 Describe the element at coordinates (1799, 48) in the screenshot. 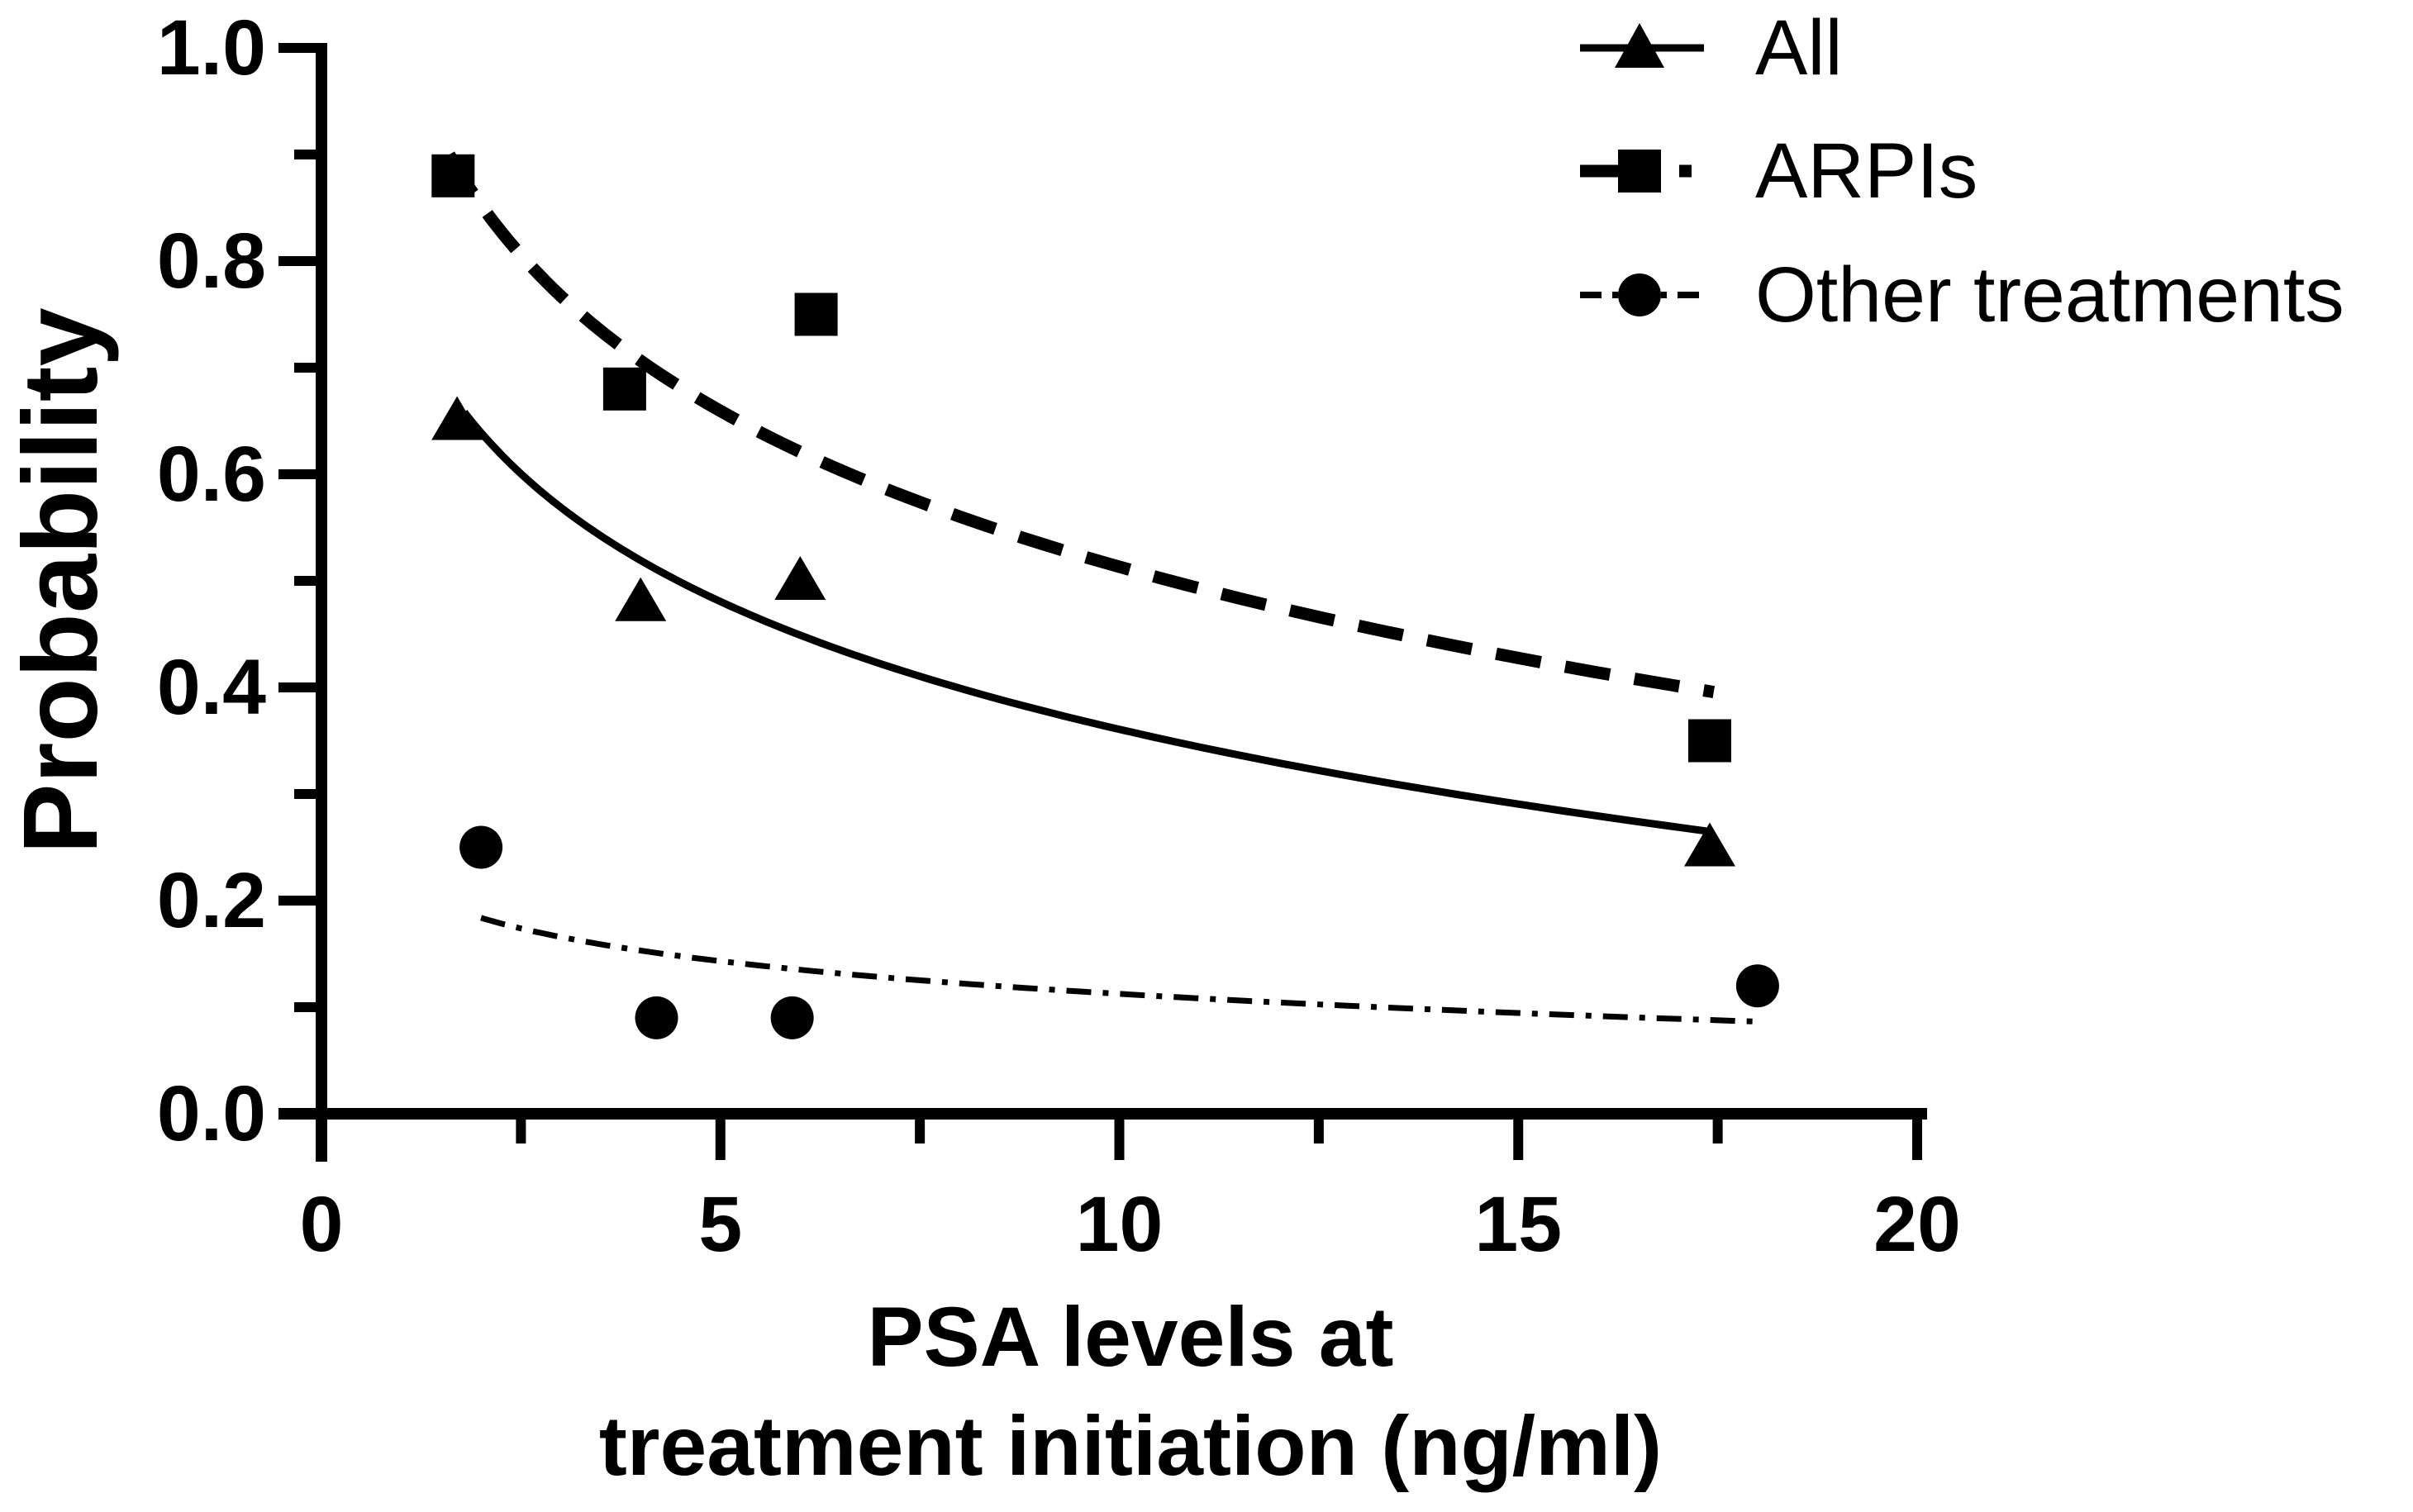

I see `legend-label-all: All` at that location.